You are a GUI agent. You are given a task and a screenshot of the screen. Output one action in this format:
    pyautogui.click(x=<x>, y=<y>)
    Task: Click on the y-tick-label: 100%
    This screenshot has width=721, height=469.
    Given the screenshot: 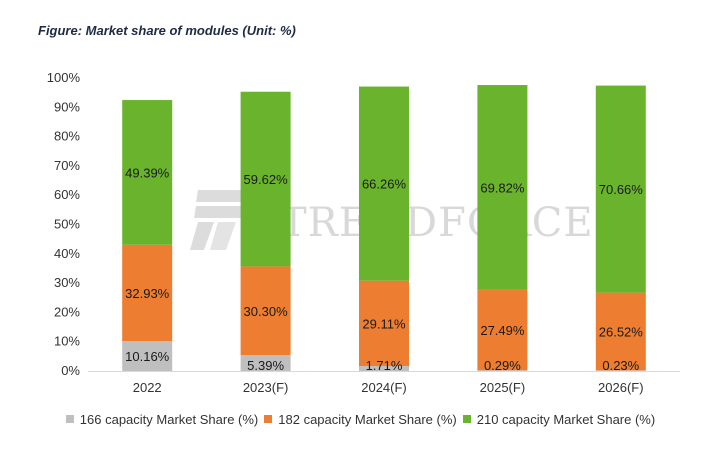 What is the action you would take?
    pyautogui.click(x=64, y=77)
    